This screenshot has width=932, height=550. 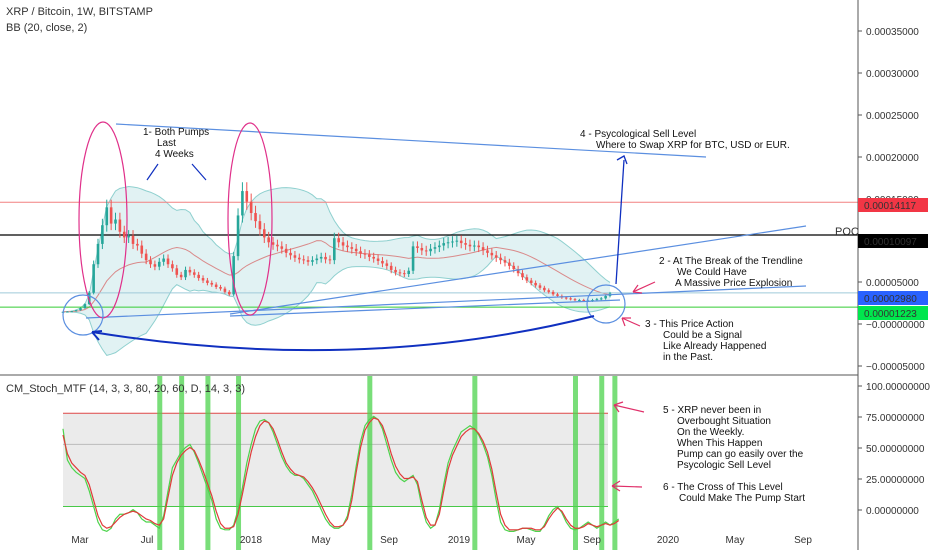 I want to click on price-label-badge, so click(x=893, y=241).